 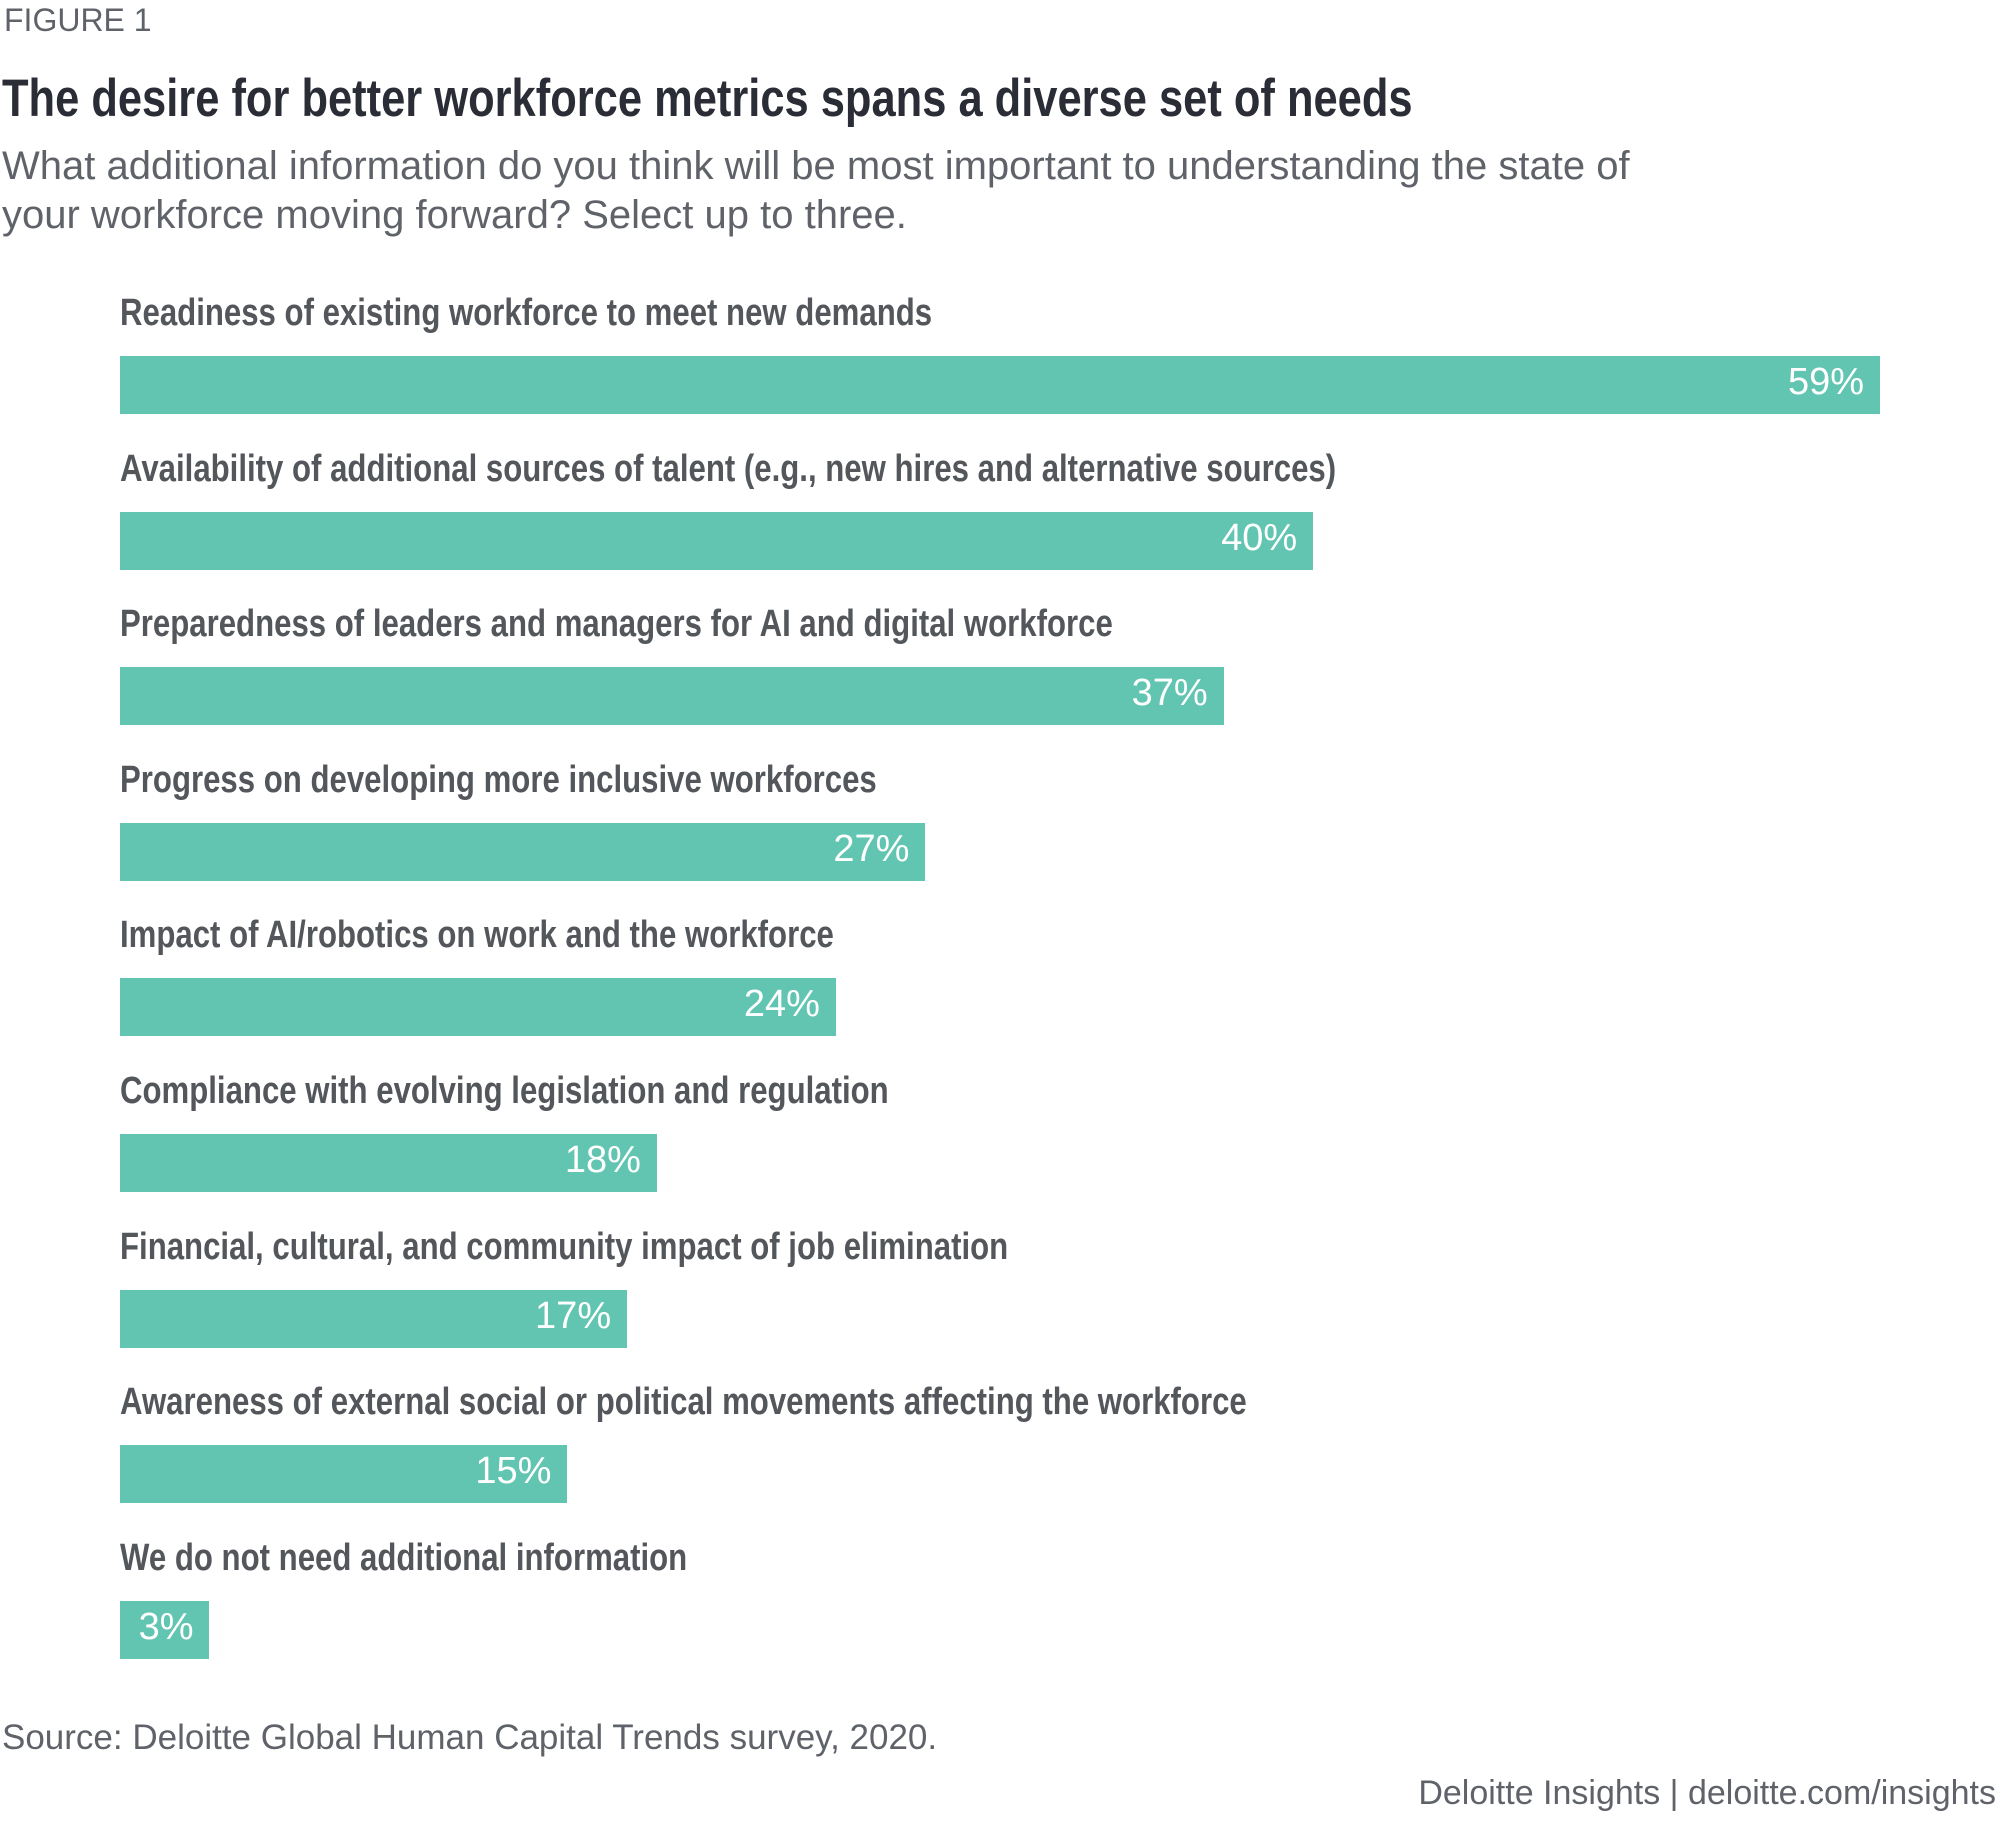 I want to click on bar: 37%, so click(x=672, y=696).